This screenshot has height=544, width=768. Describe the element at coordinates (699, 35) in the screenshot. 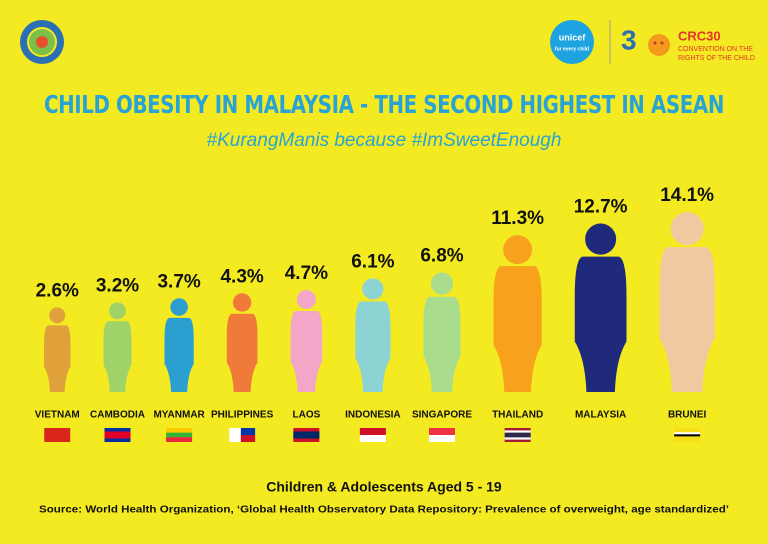

I see `crc-name: CRC30` at that location.